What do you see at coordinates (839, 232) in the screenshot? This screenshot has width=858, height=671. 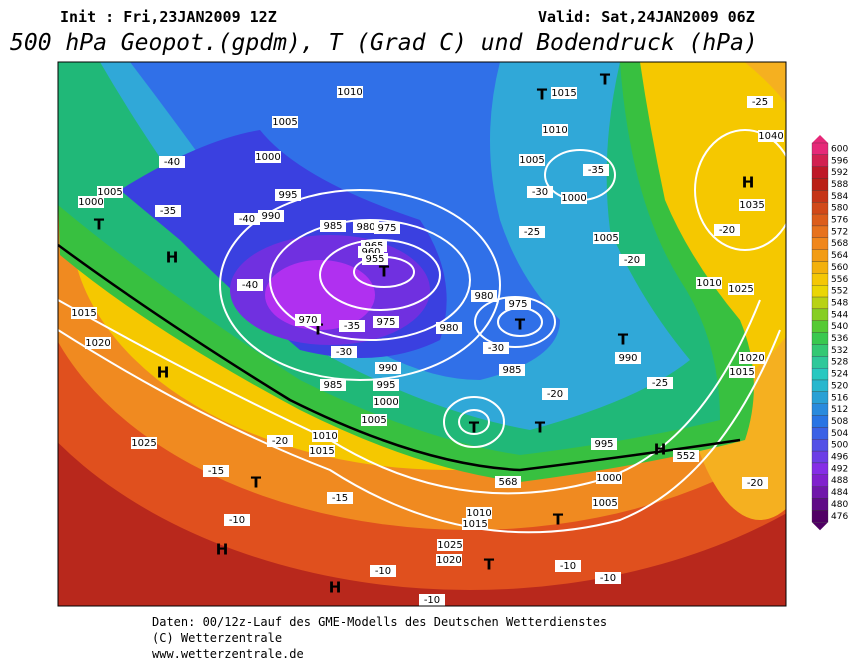 I see `legend-label: 572` at bounding box center [839, 232].